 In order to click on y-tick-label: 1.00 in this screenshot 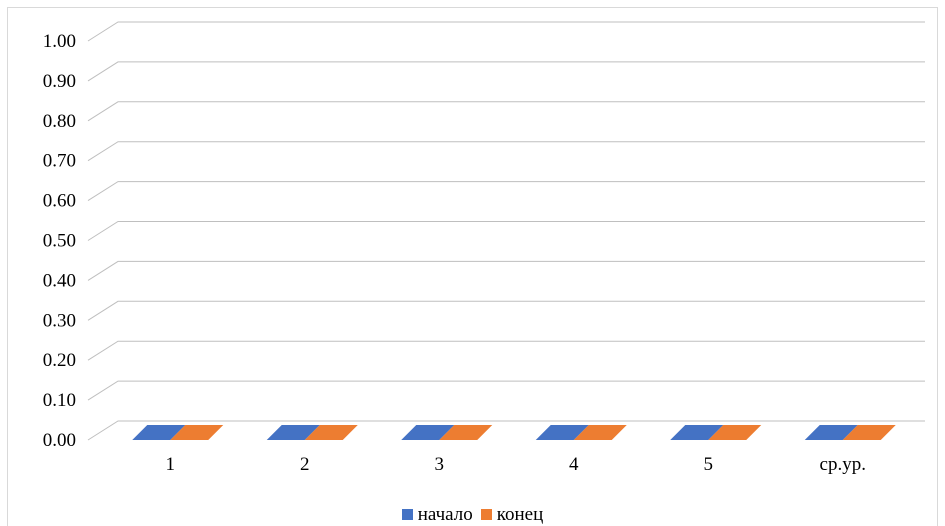, I will do `click(59, 41)`.